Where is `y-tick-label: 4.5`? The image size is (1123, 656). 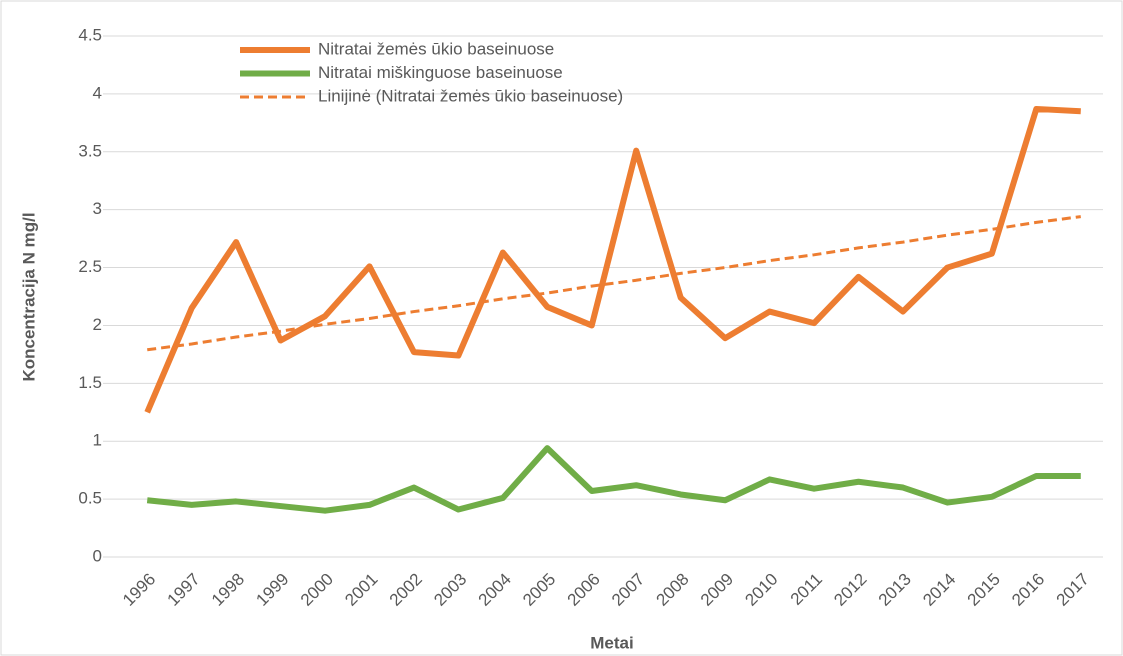 y-tick-label: 4.5 is located at coordinates (90, 34).